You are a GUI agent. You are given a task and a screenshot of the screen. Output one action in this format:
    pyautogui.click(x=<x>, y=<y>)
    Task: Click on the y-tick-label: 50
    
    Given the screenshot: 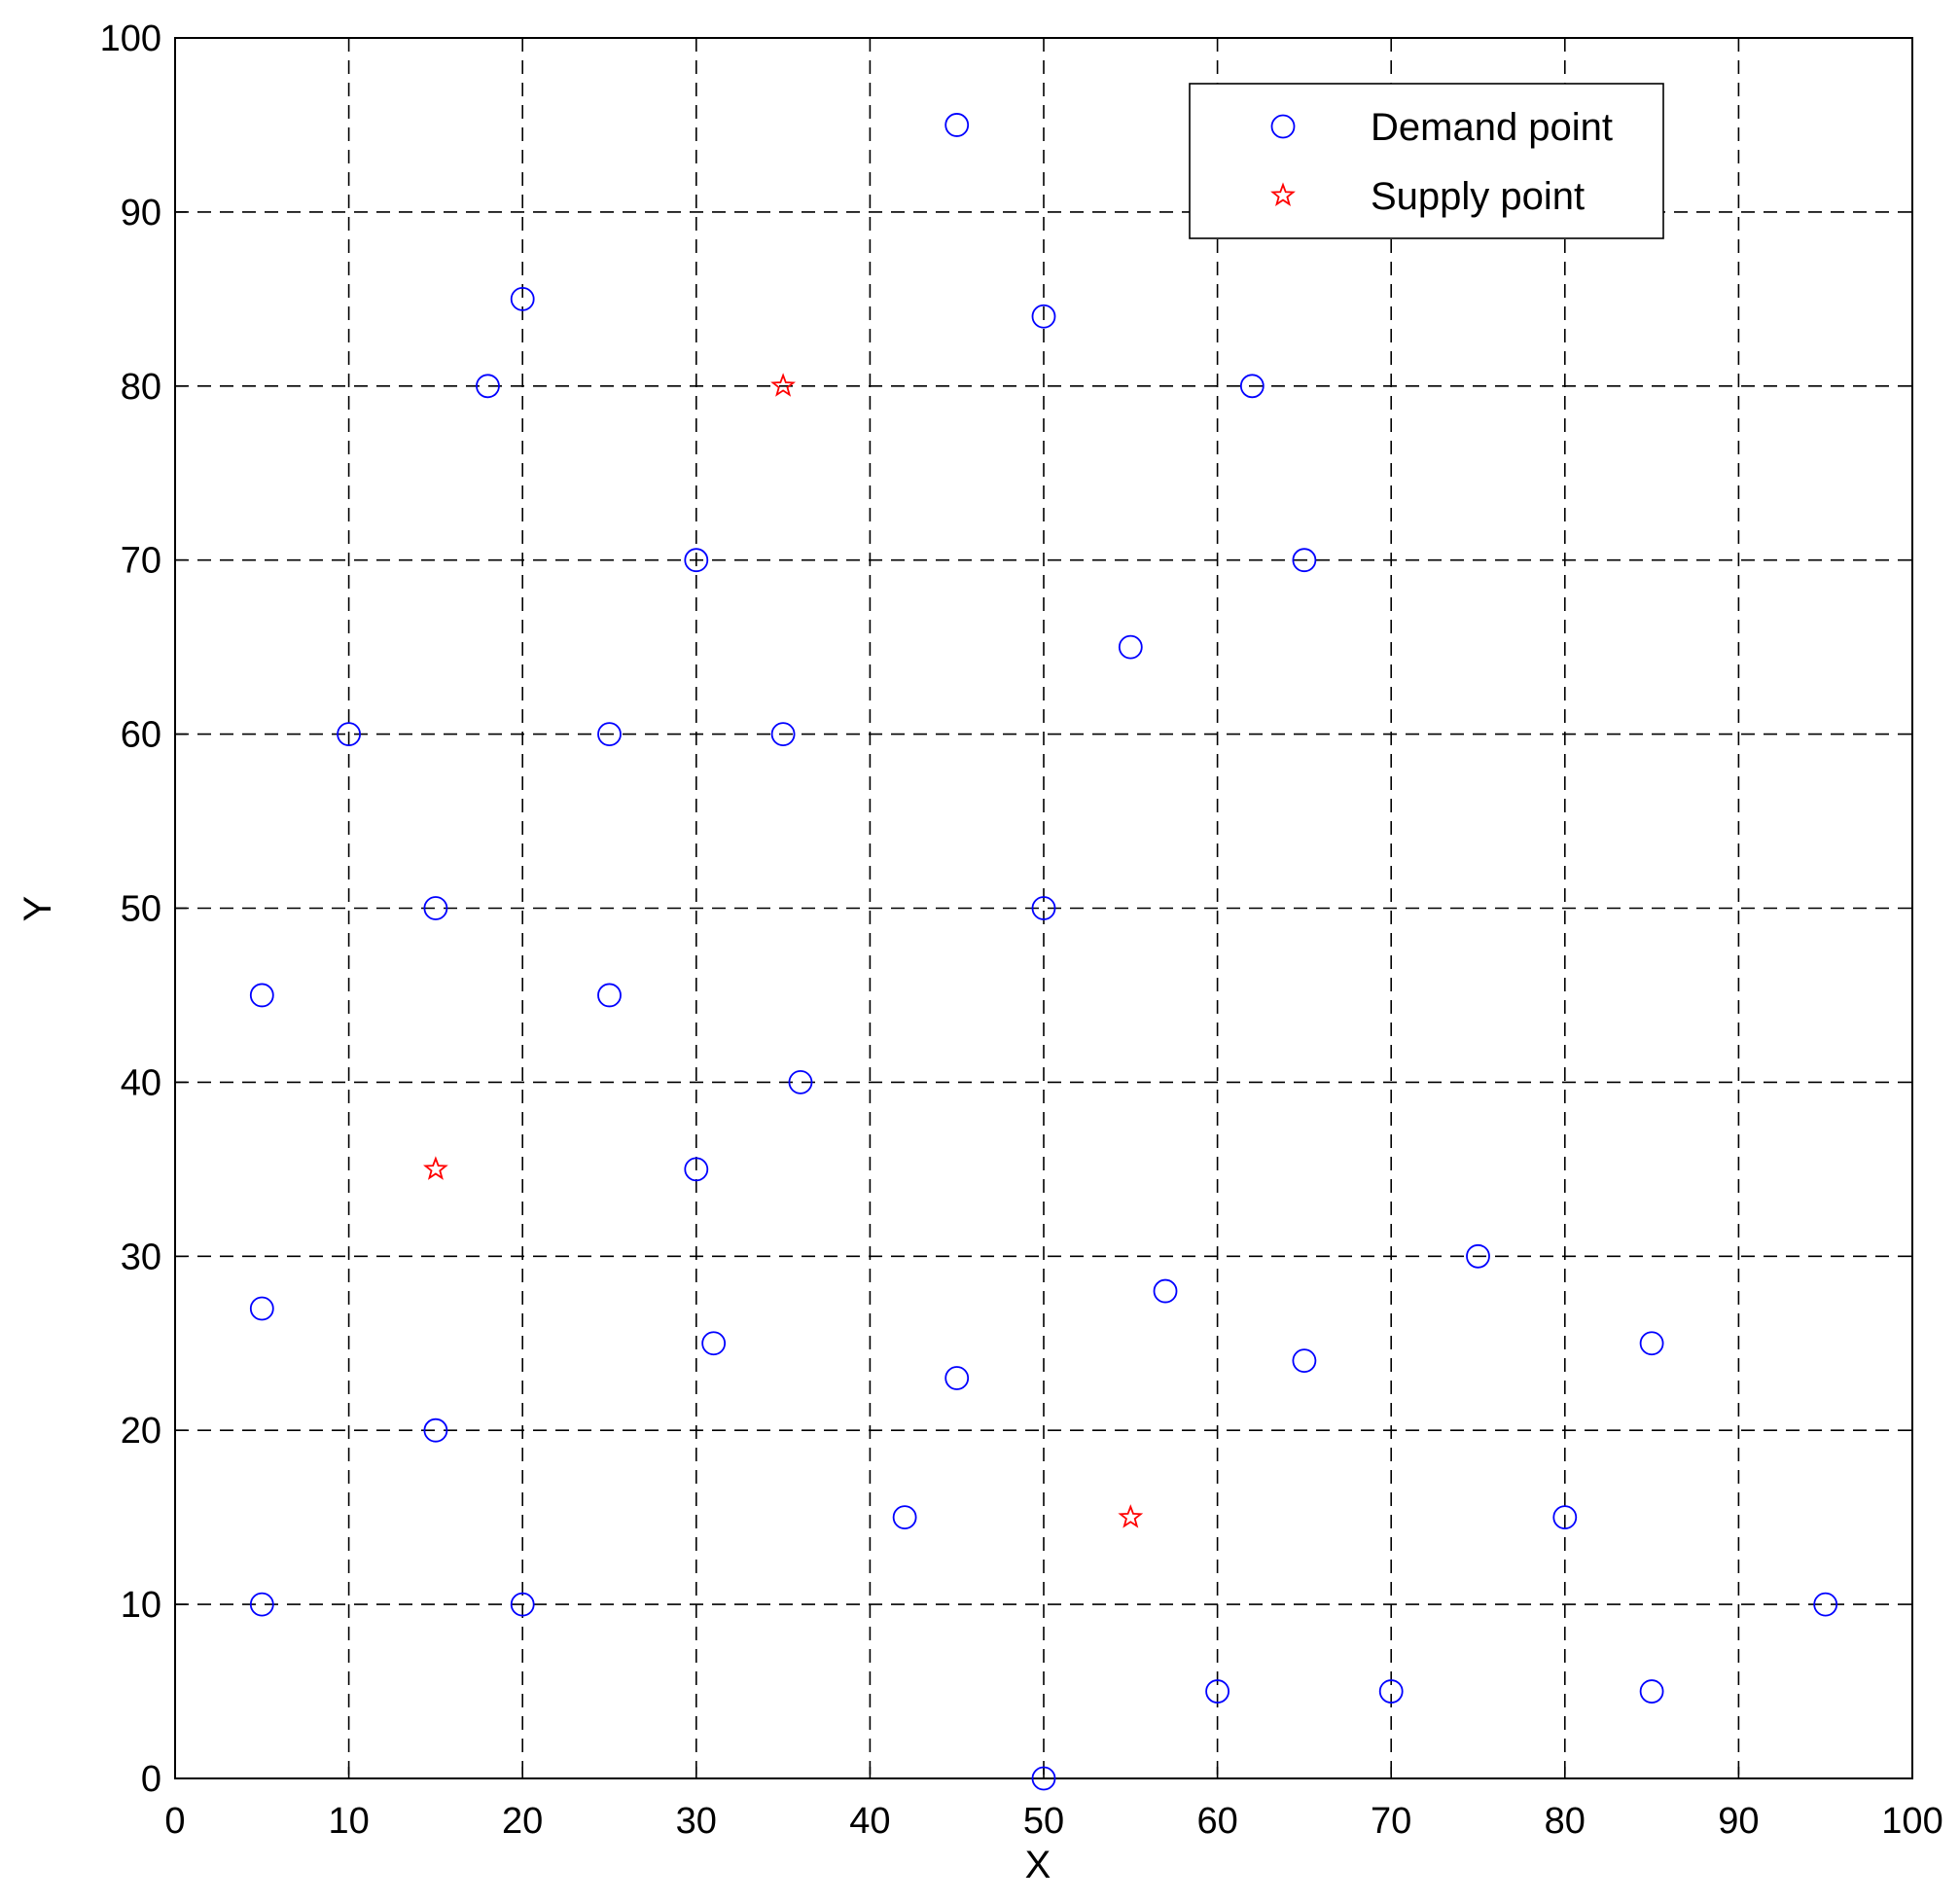 What is the action you would take?
    pyautogui.click(x=141, y=909)
    